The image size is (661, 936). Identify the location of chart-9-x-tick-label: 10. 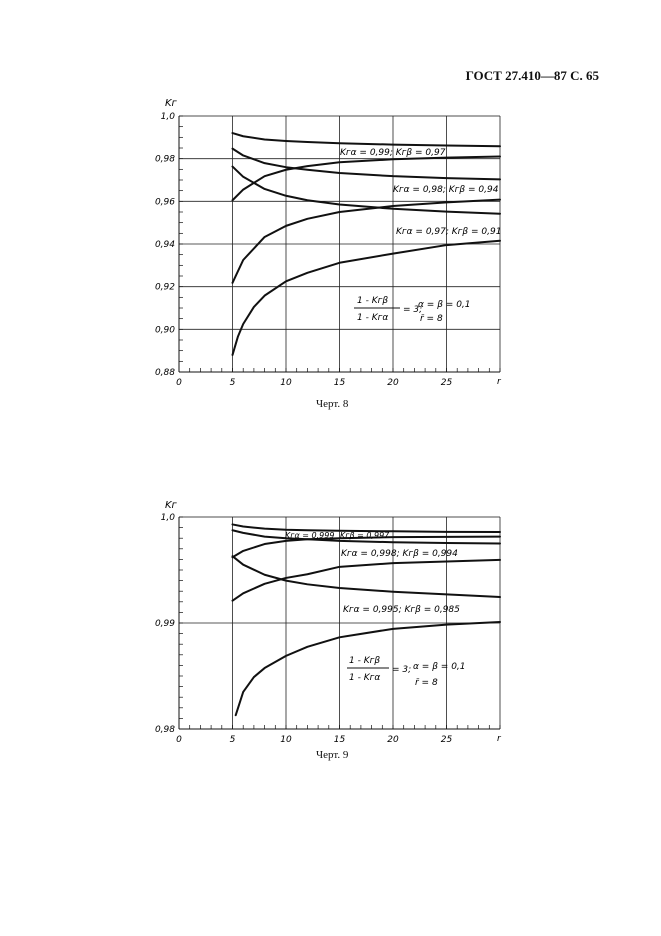
(286, 740).